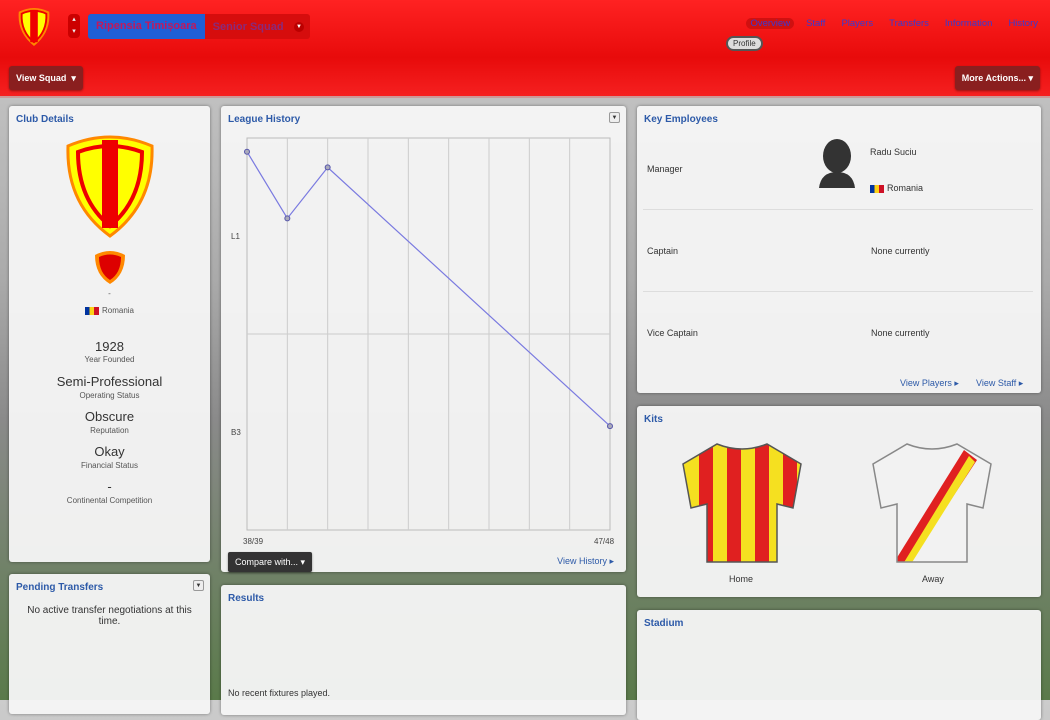  What do you see at coordinates (110, 267) in the screenshot?
I see `club-small-crest` at bounding box center [110, 267].